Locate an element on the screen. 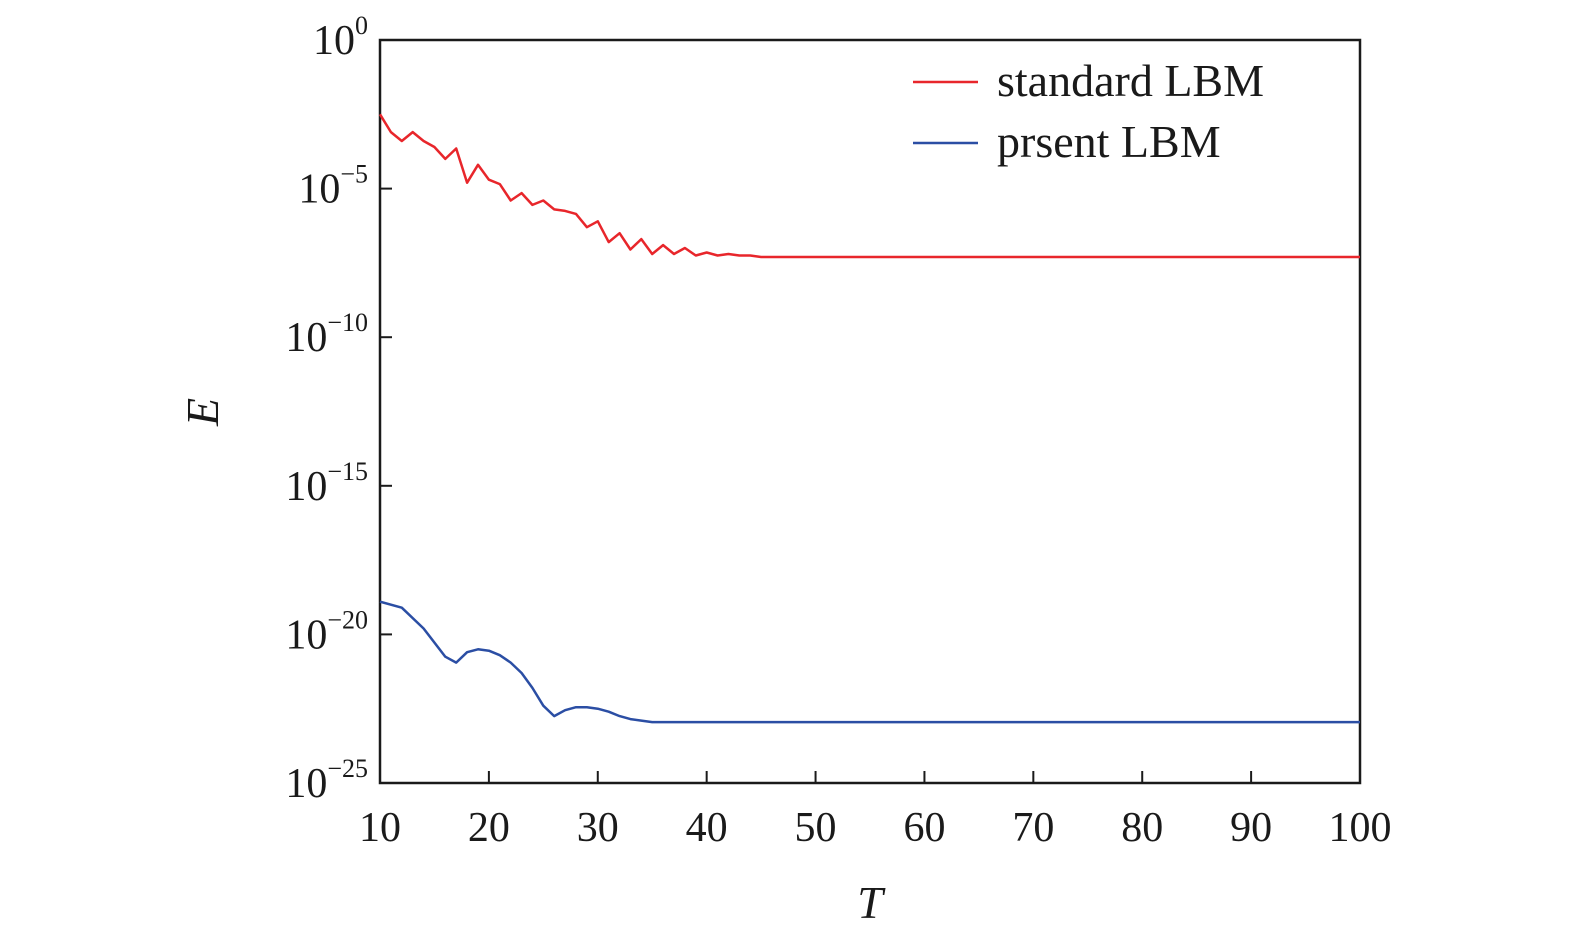  y-tick-label: 10⁰ is located at coordinates (340, 37).